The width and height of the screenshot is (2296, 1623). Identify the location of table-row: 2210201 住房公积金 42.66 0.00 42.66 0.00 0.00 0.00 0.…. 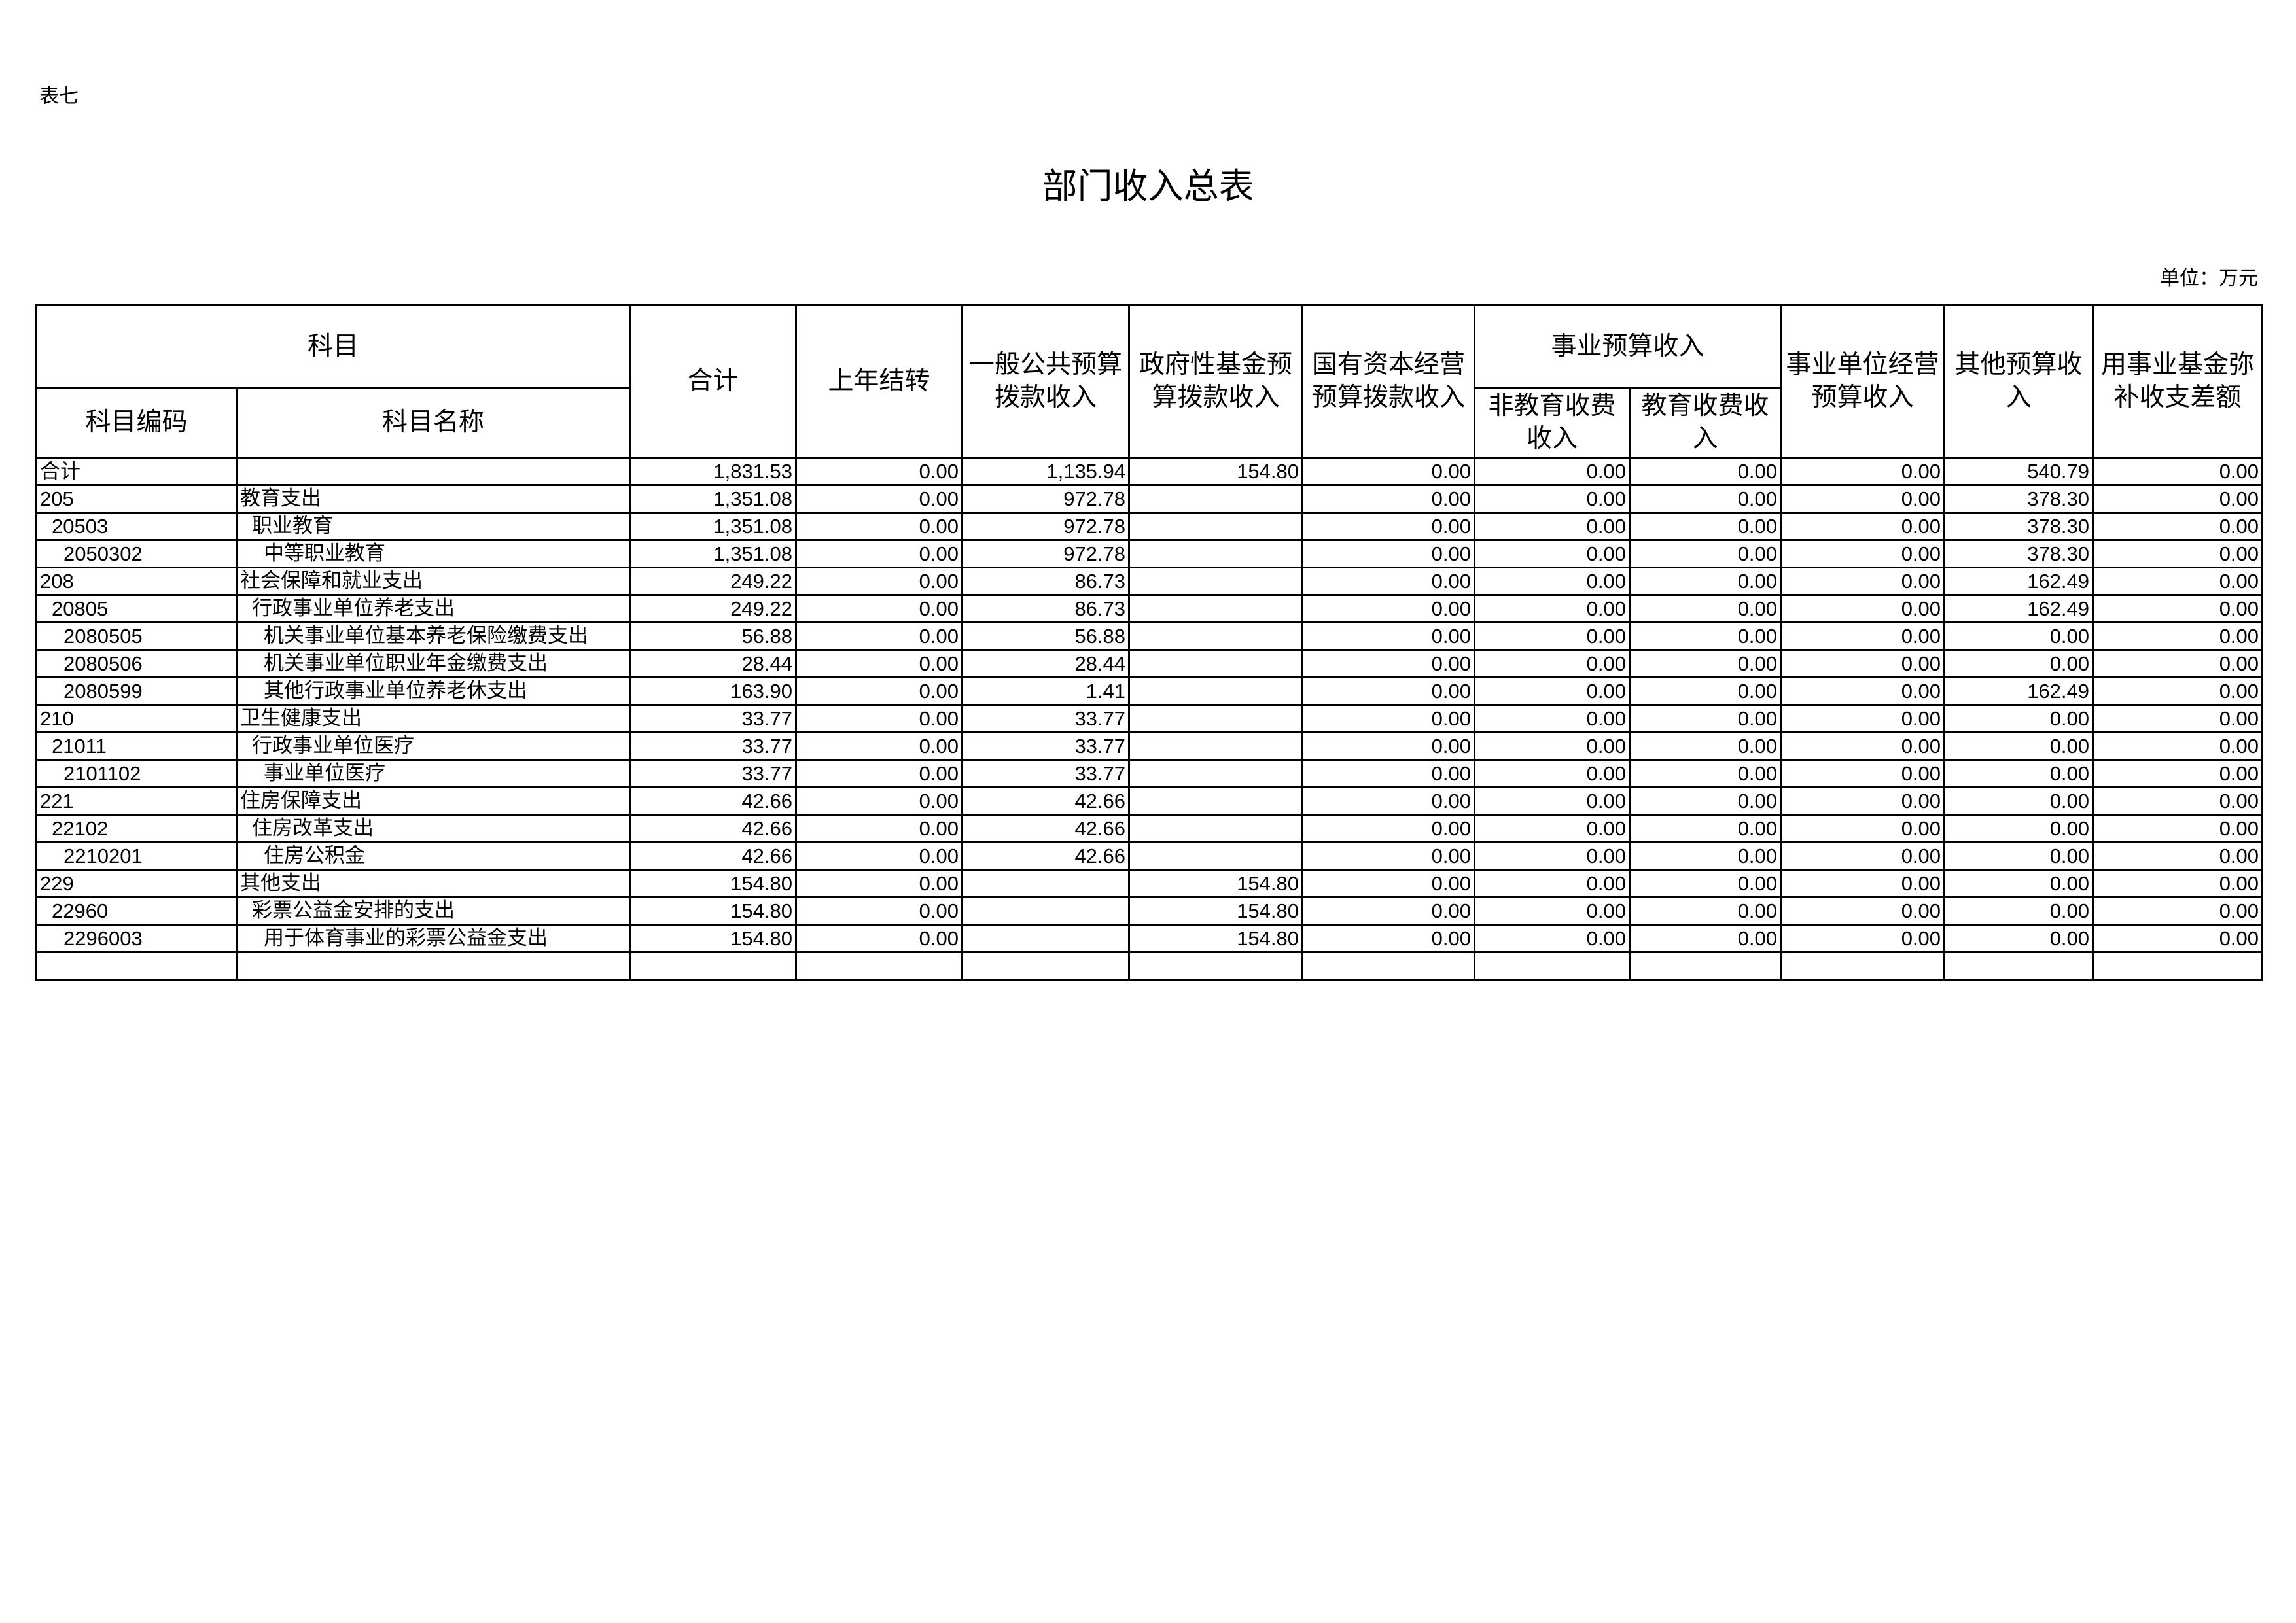
(1150, 856).